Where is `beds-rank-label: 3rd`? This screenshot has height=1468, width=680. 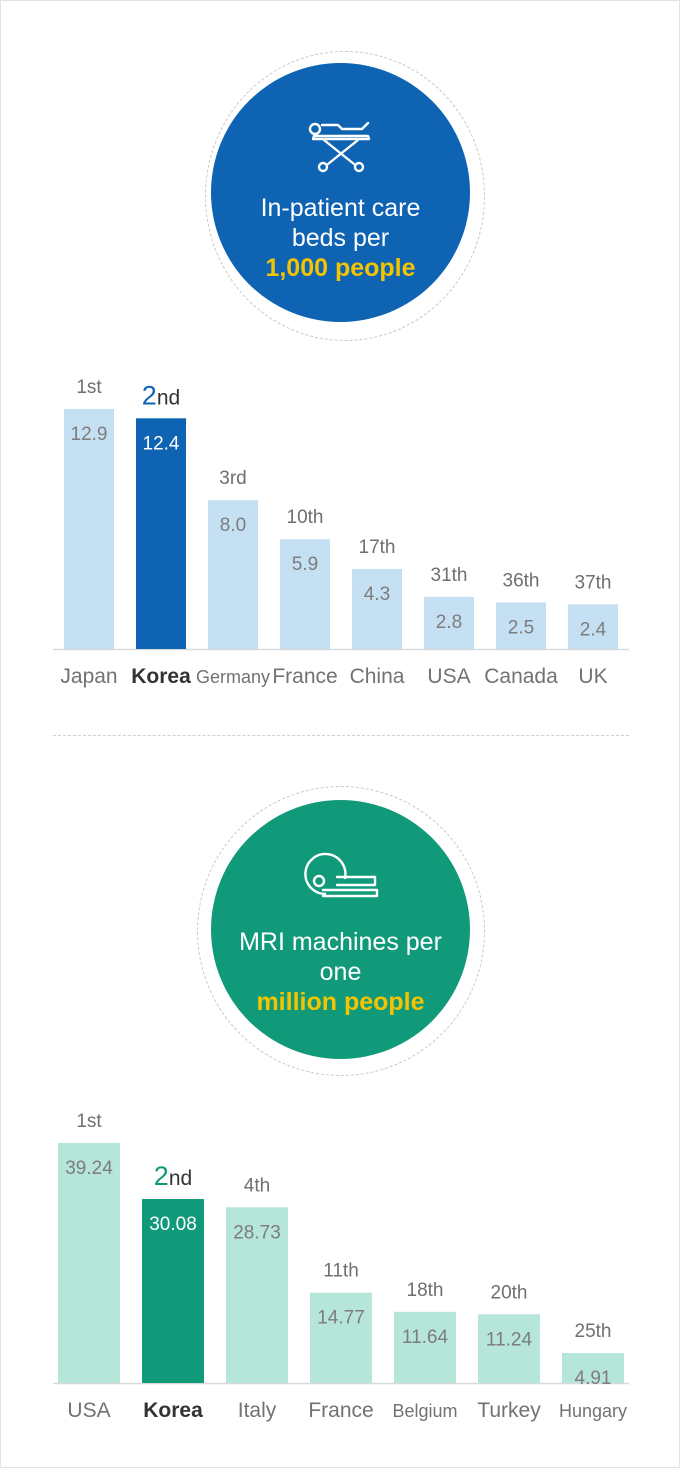 beds-rank-label: 3rd is located at coordinates (232, 478).